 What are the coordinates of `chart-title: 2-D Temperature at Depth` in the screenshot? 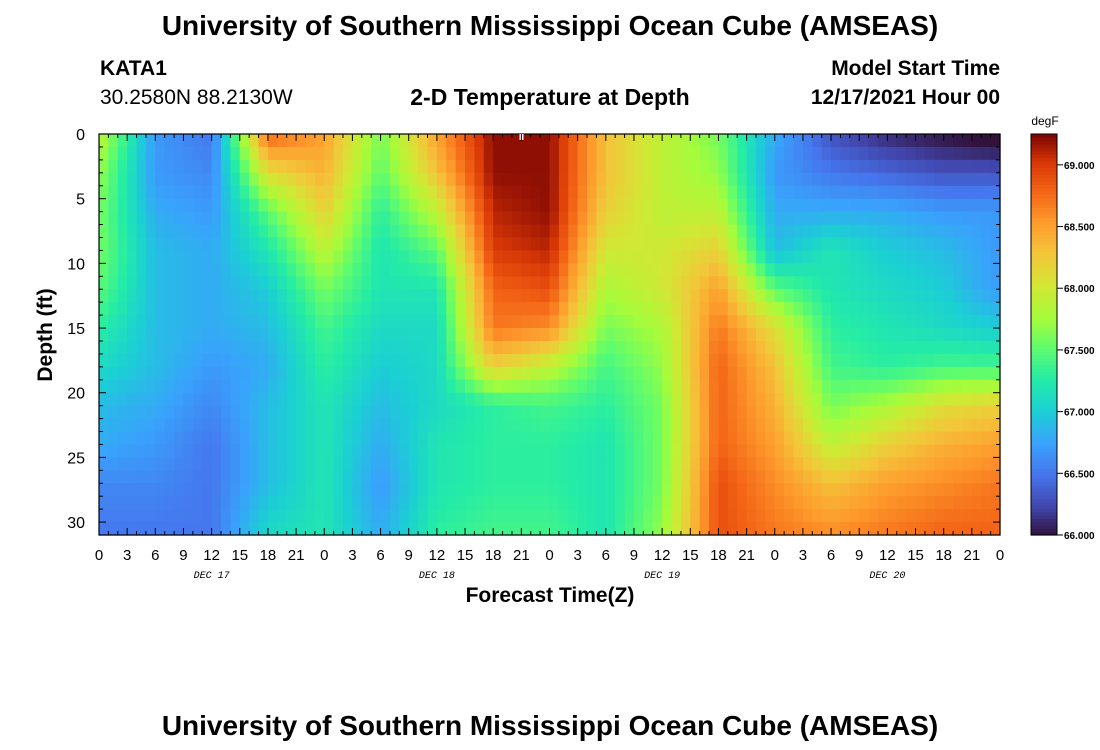 It's located at (550, 97).